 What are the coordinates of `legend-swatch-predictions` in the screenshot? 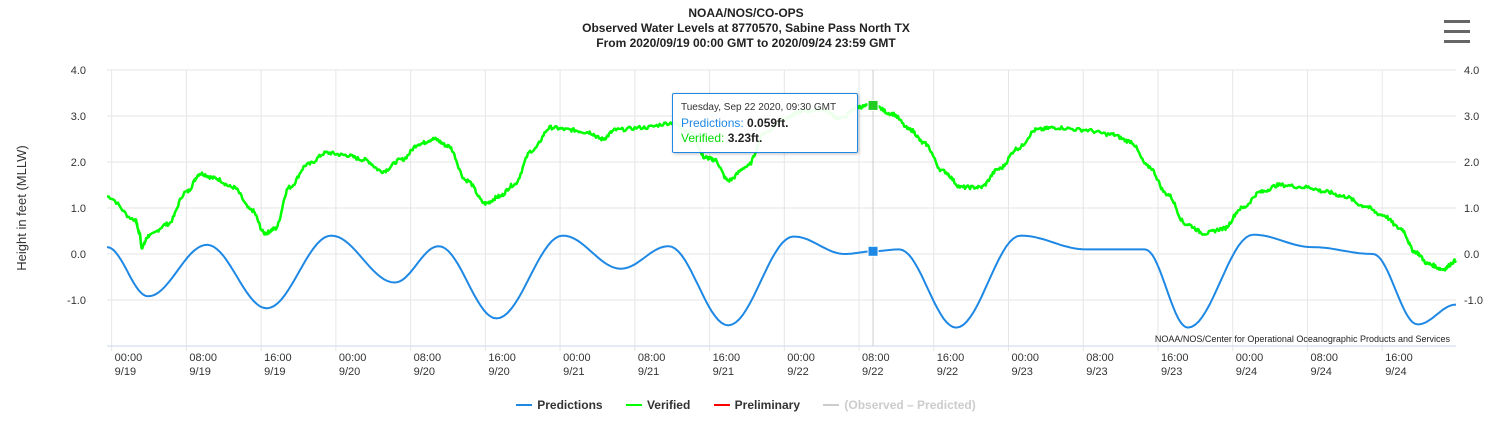 It's located at (524, 404).